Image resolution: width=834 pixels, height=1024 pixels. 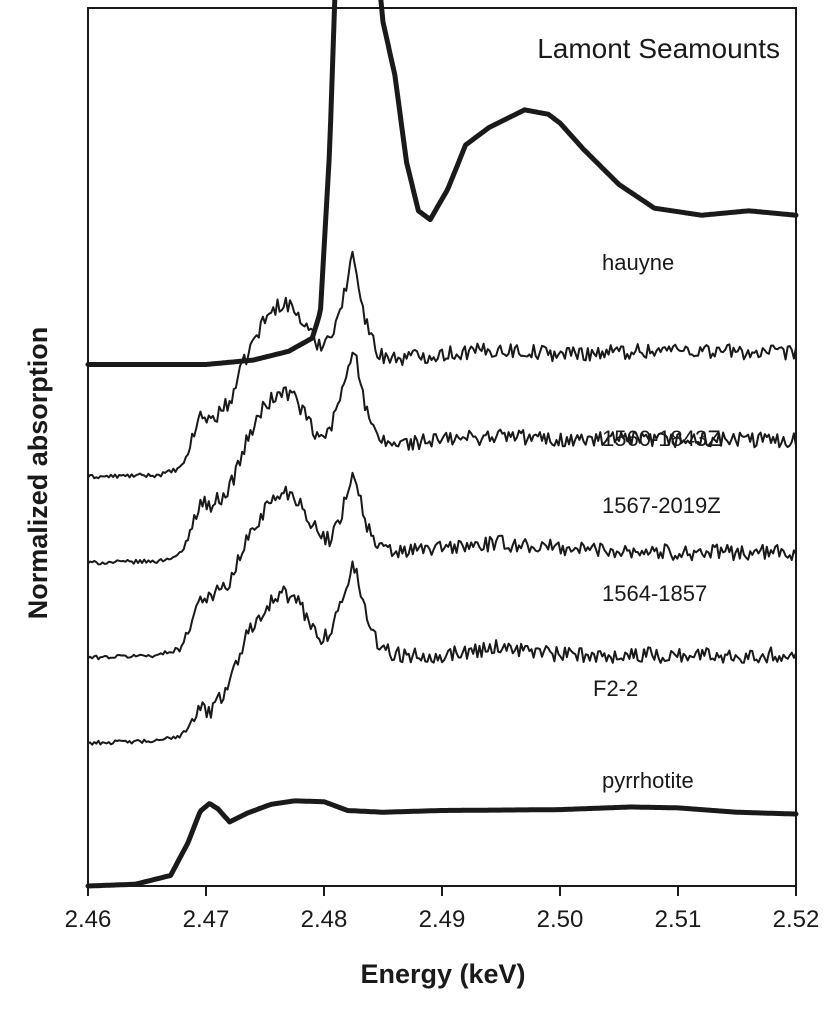 I want to click on series-label-1567-2019z: 1567-2019Z, so click(x=661, y=505).